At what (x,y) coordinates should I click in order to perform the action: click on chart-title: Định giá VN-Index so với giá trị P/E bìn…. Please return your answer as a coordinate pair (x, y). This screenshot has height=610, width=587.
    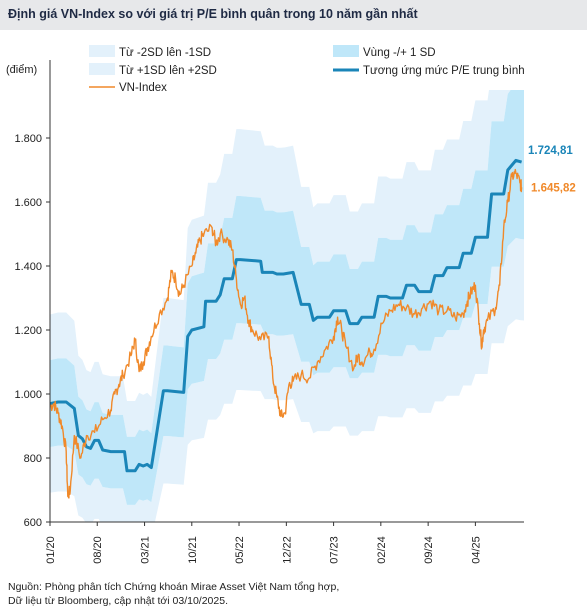
    Looking at the image, I should click on (213, 14).